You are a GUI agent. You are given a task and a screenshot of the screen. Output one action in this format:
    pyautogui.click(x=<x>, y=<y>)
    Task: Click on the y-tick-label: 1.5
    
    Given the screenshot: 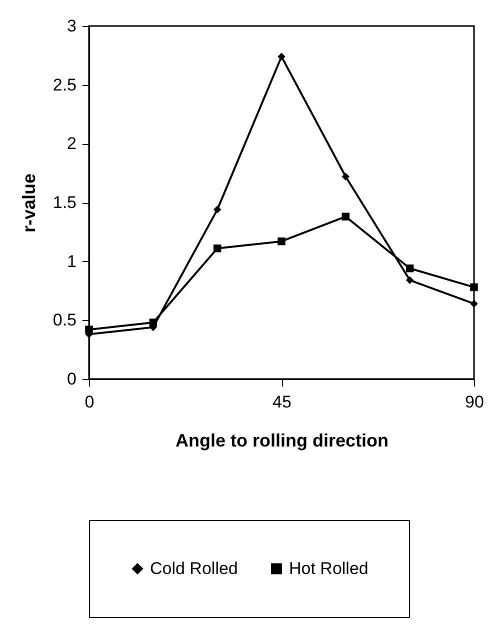 What is the action you would take?
    pyautogui.click(x=64, y=202)
    